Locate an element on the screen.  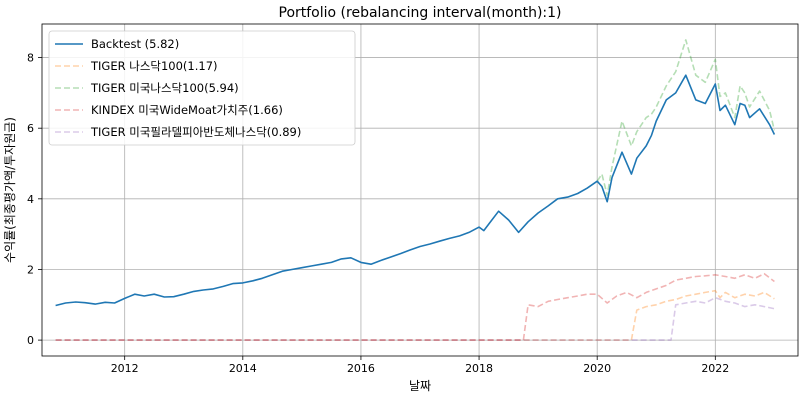
x-tick-label: 2014 is located at coordinates (243, 368).